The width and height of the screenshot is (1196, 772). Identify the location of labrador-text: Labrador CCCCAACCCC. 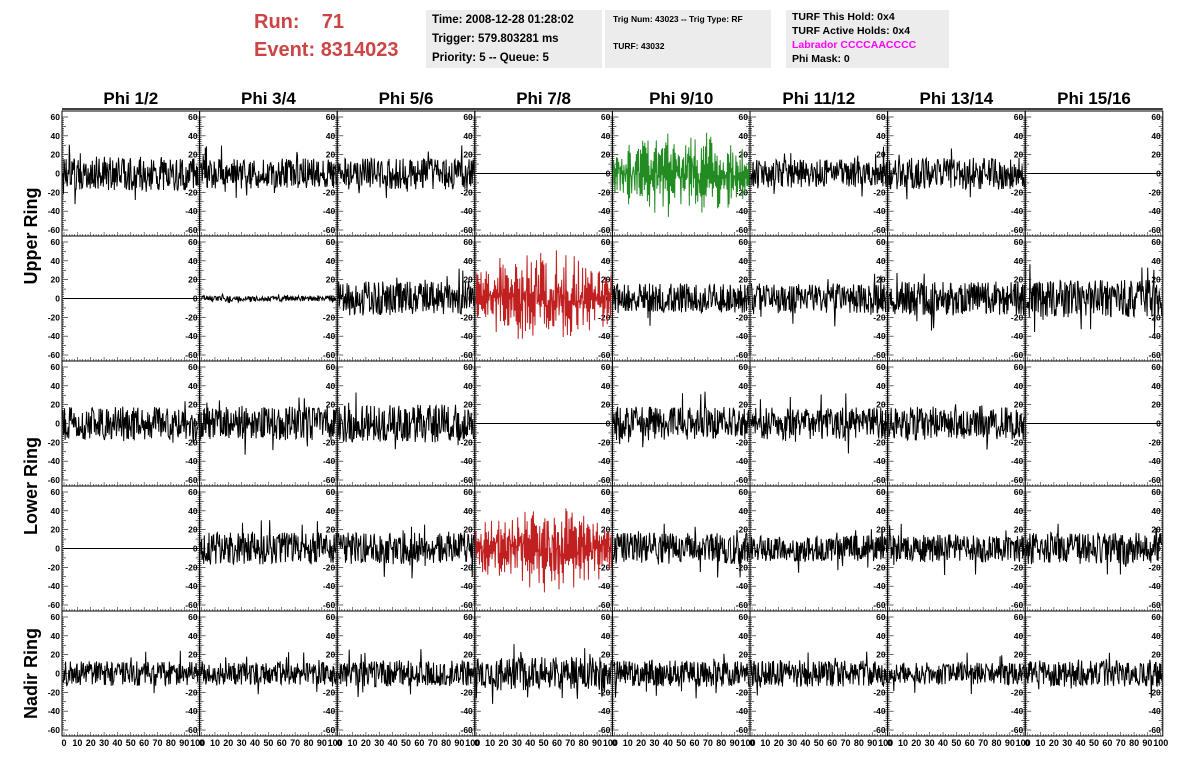
(854, 45).